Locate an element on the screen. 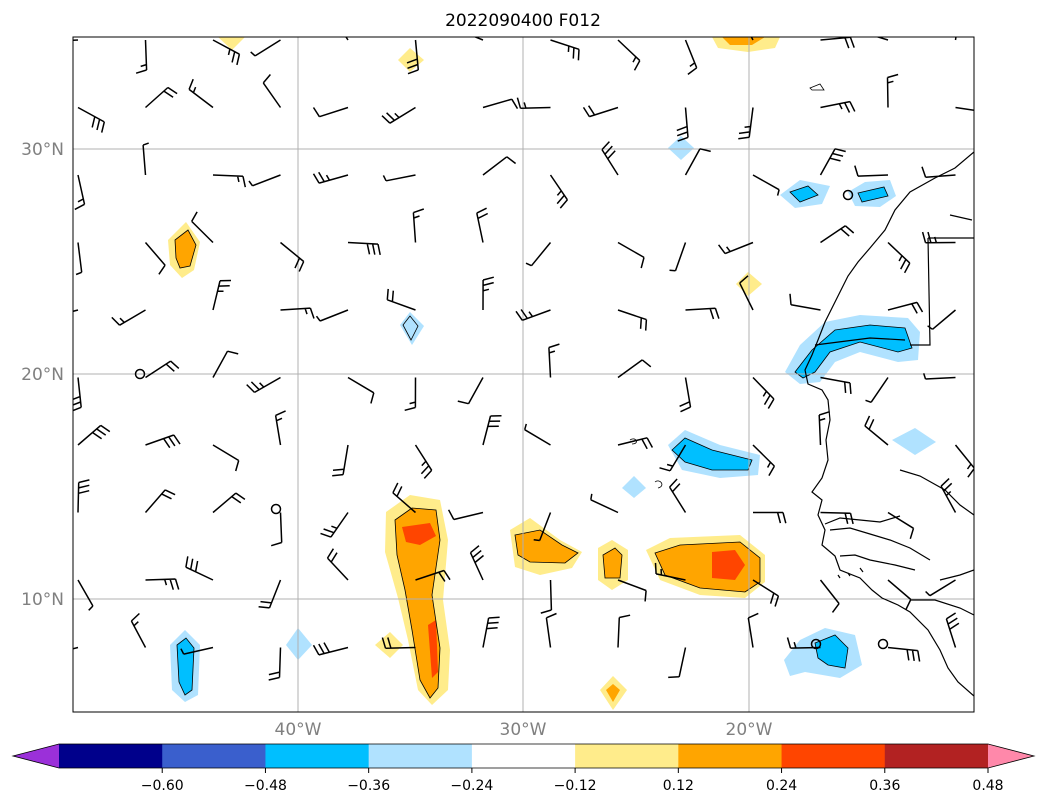 The image size is (1047, 805). colorbar-extend-max is located at coordinates (1011, 756).